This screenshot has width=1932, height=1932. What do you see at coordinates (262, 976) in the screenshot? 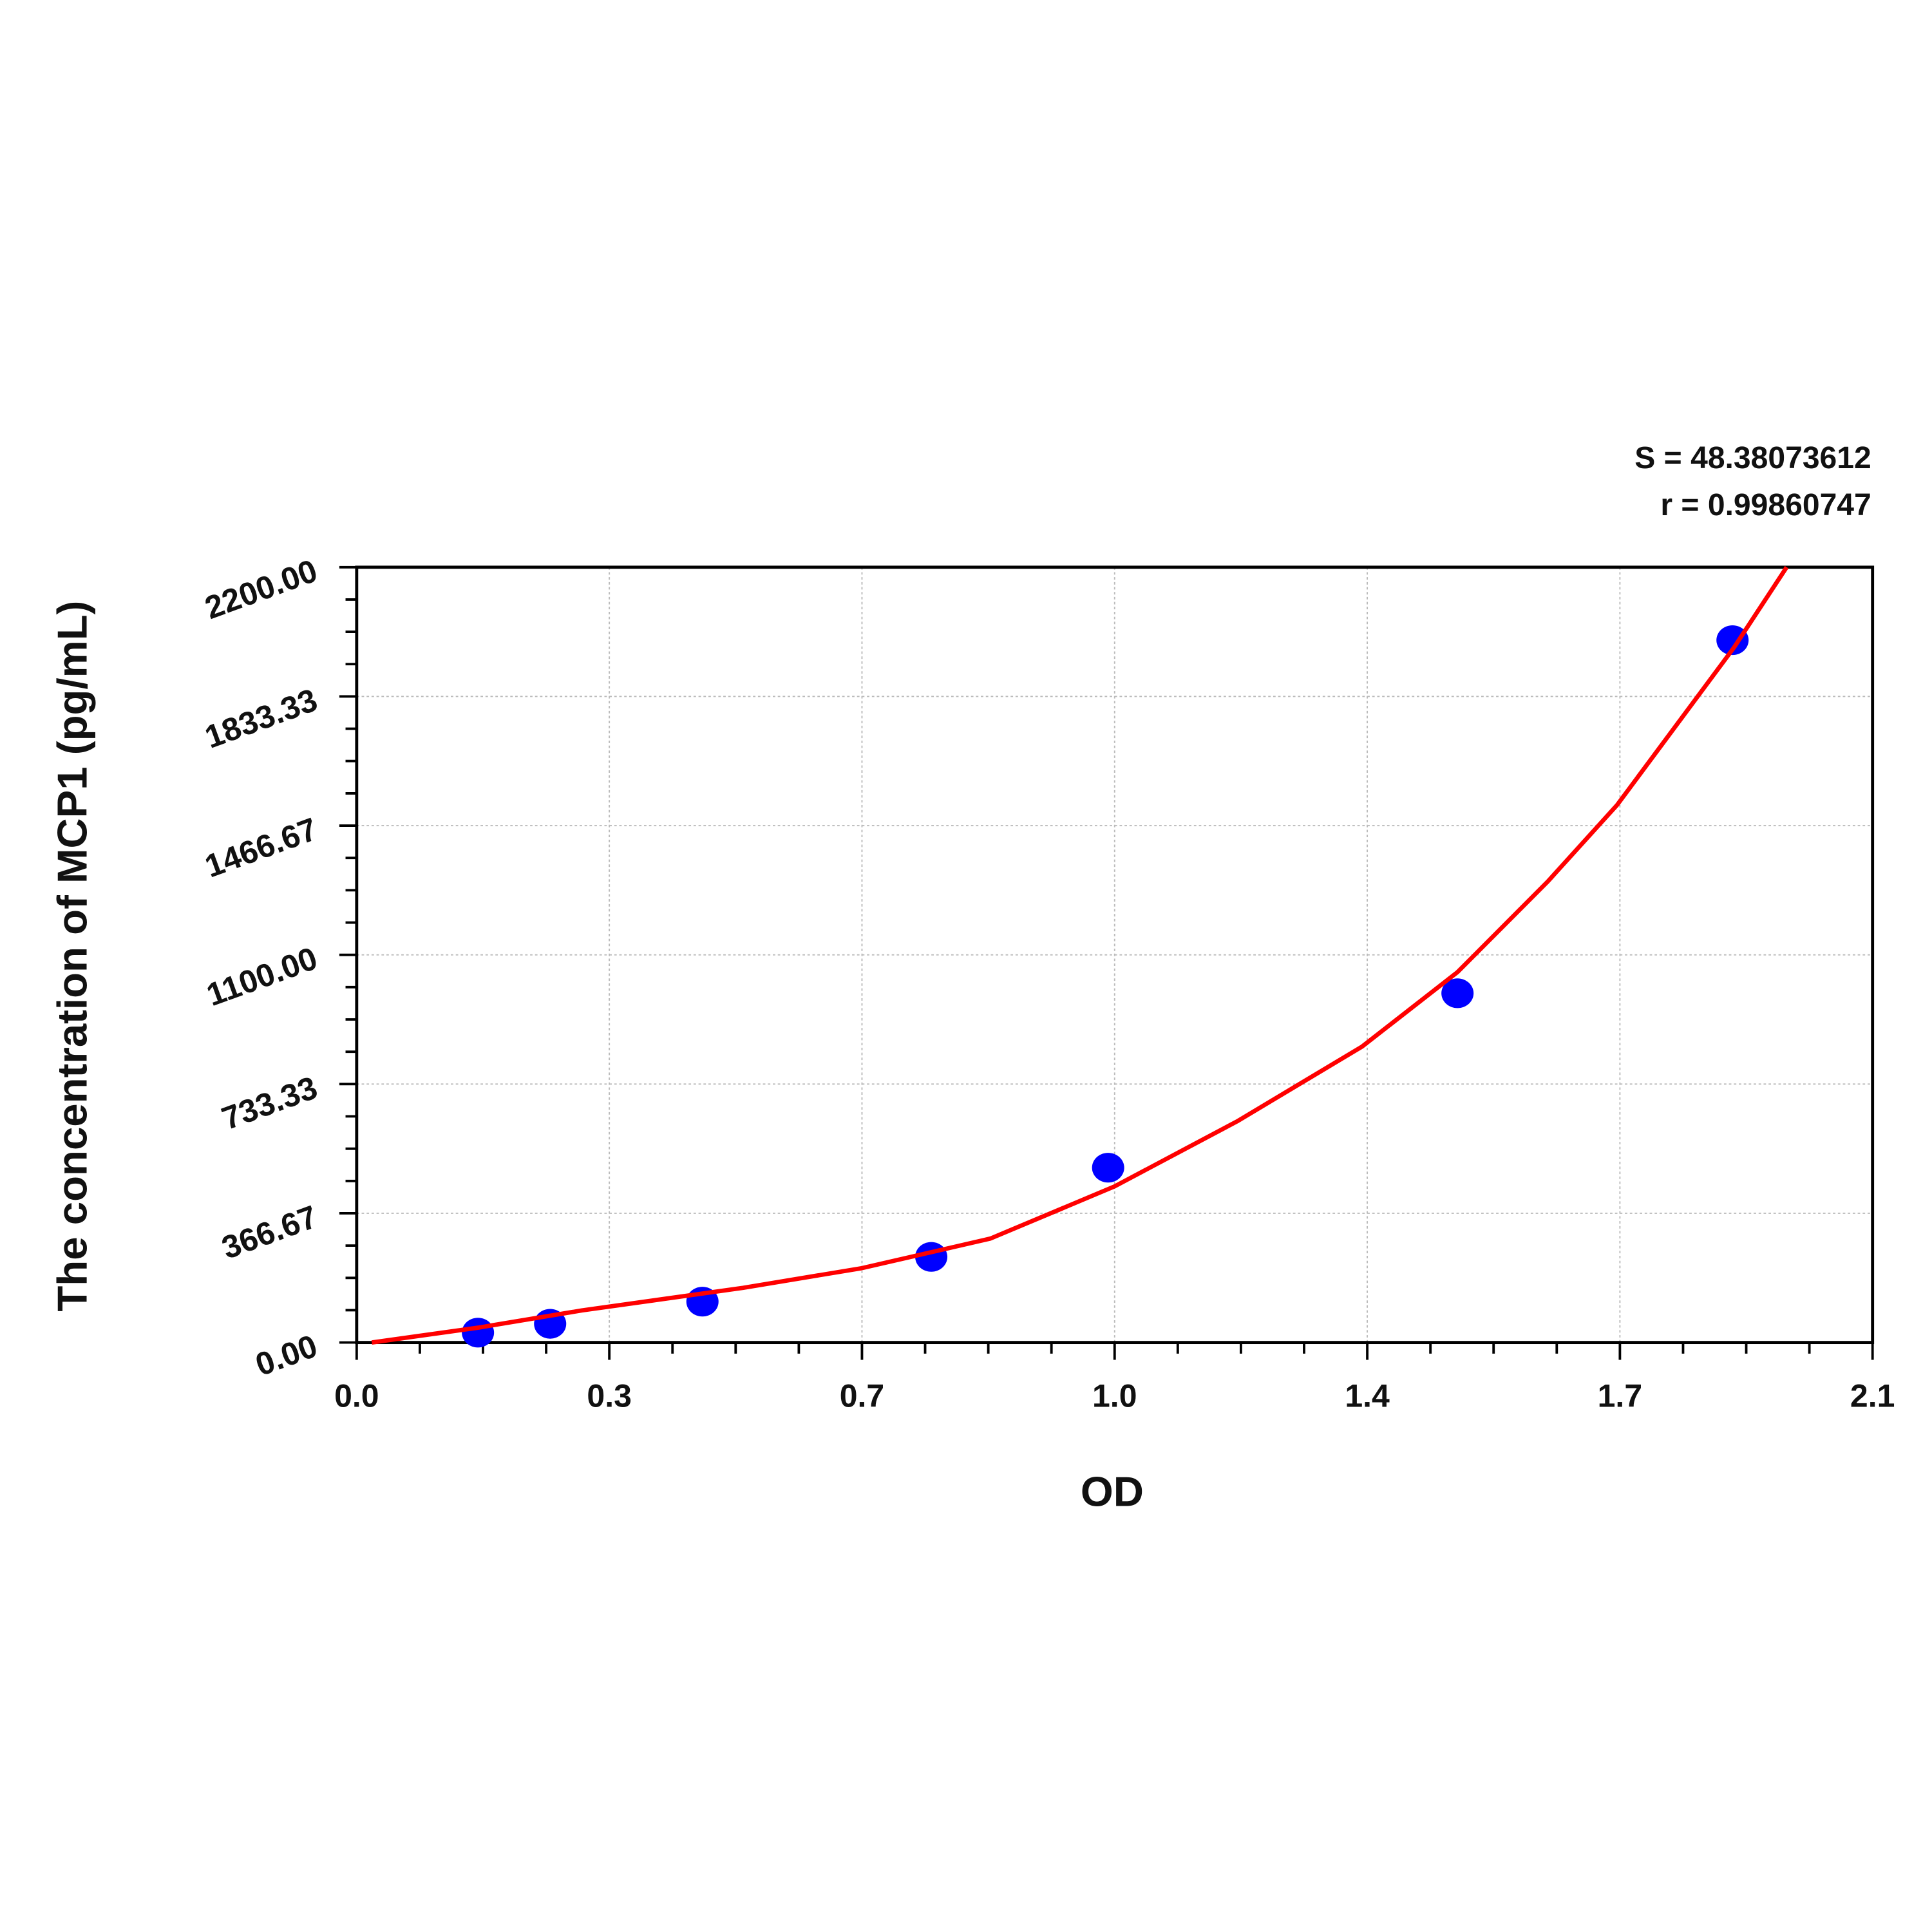
I see `y-tick-label: 1100.00` at bounding box center [262, 976].